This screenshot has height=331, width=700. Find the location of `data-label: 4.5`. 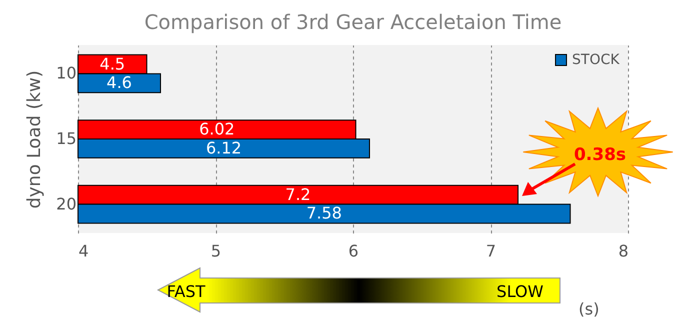

data-label: 4.5 is located at coordinates (113, 64).